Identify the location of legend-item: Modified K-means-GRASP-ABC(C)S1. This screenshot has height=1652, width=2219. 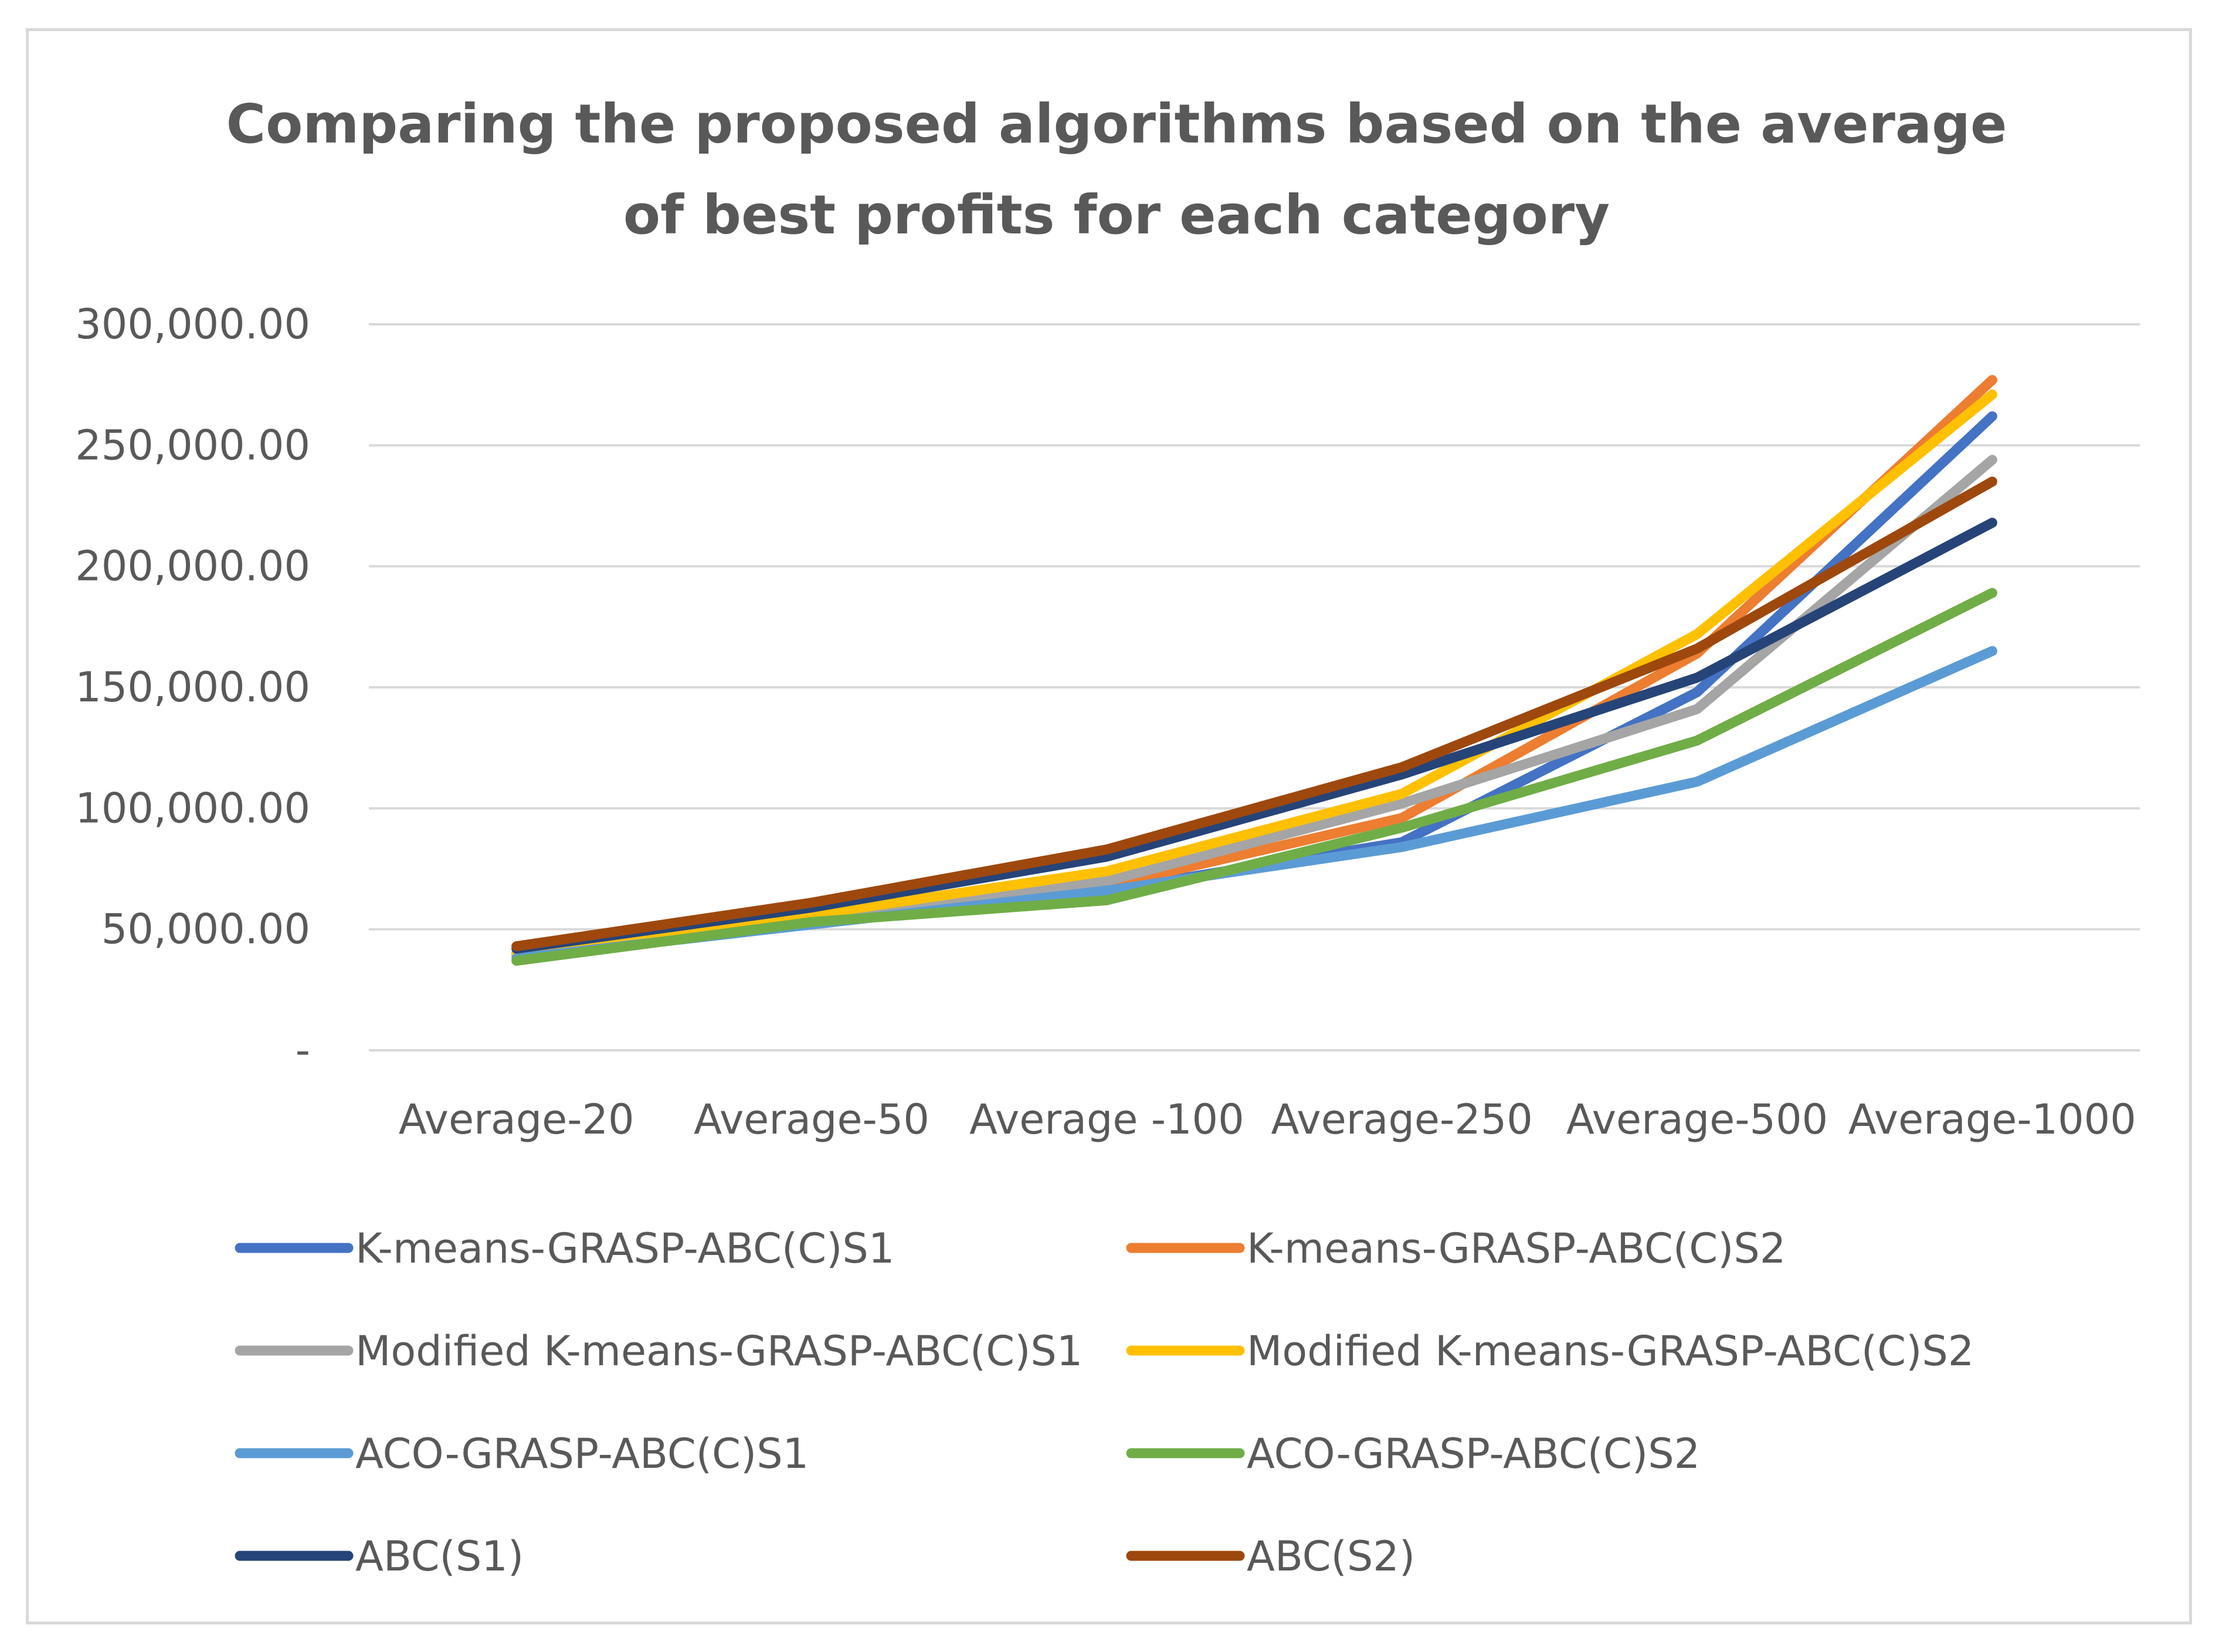
(659, 1351).